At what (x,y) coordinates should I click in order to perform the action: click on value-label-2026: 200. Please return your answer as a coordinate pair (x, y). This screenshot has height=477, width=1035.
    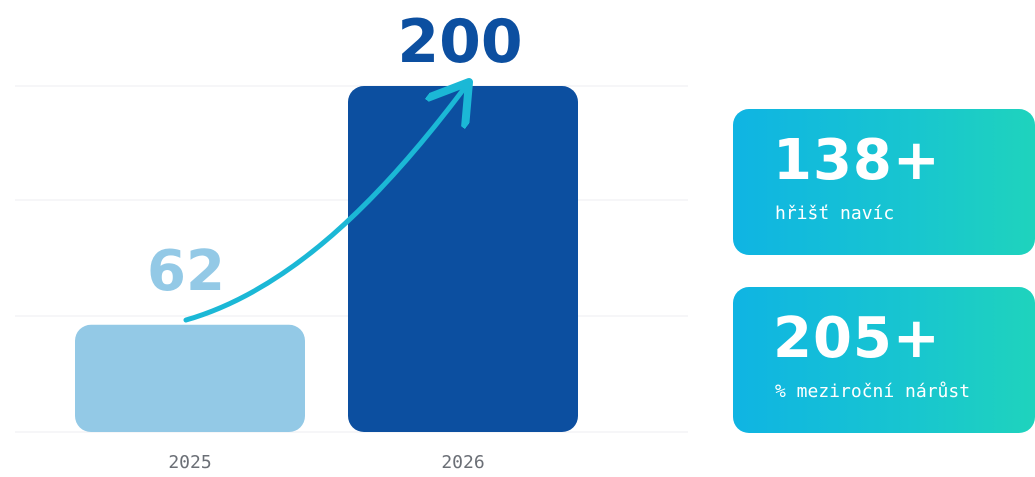
    Looking at the image, I should click on (459, 42).